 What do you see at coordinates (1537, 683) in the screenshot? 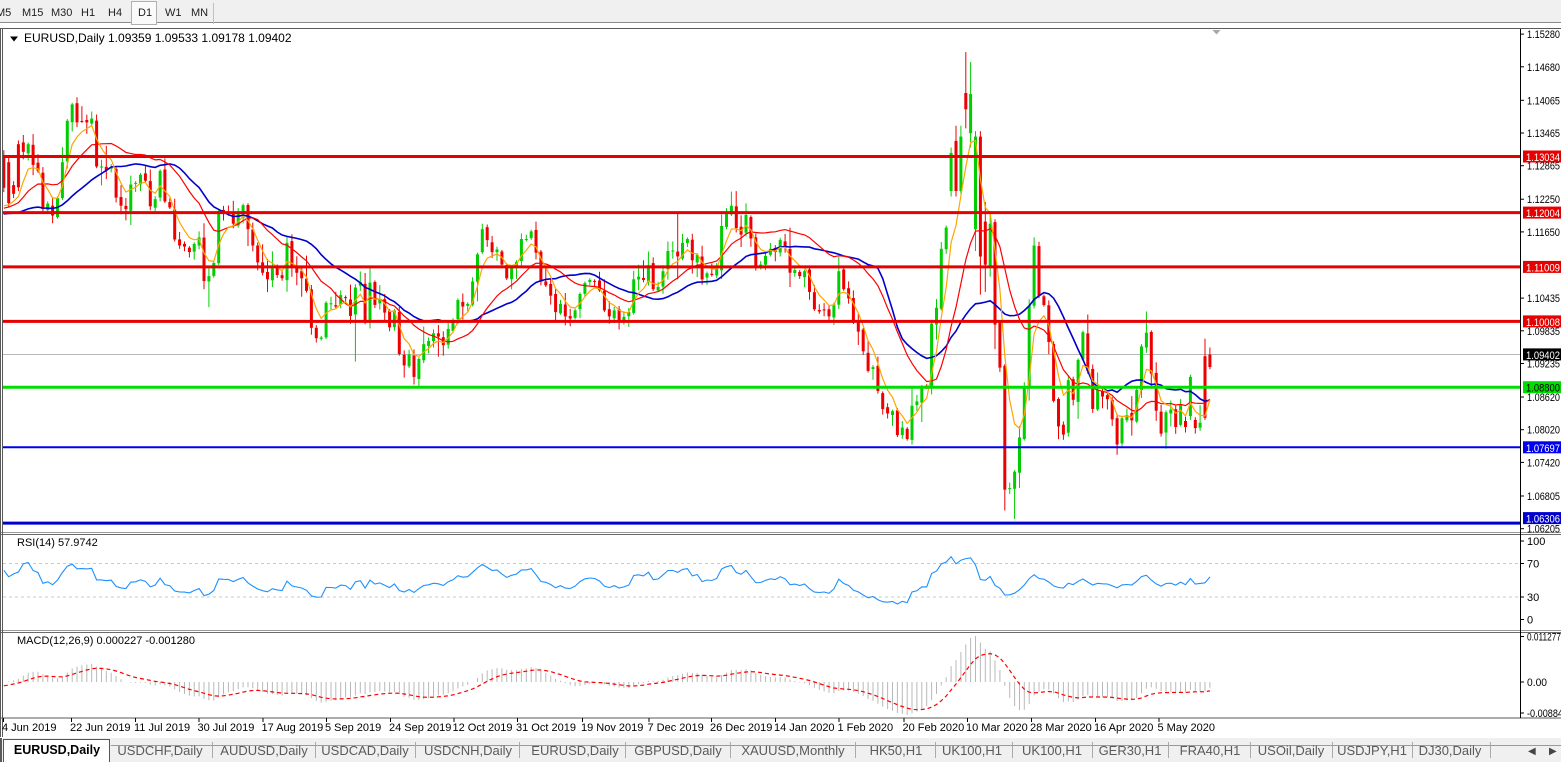
I see `svg-text: 0.00` at bounding box center [1537, 683].